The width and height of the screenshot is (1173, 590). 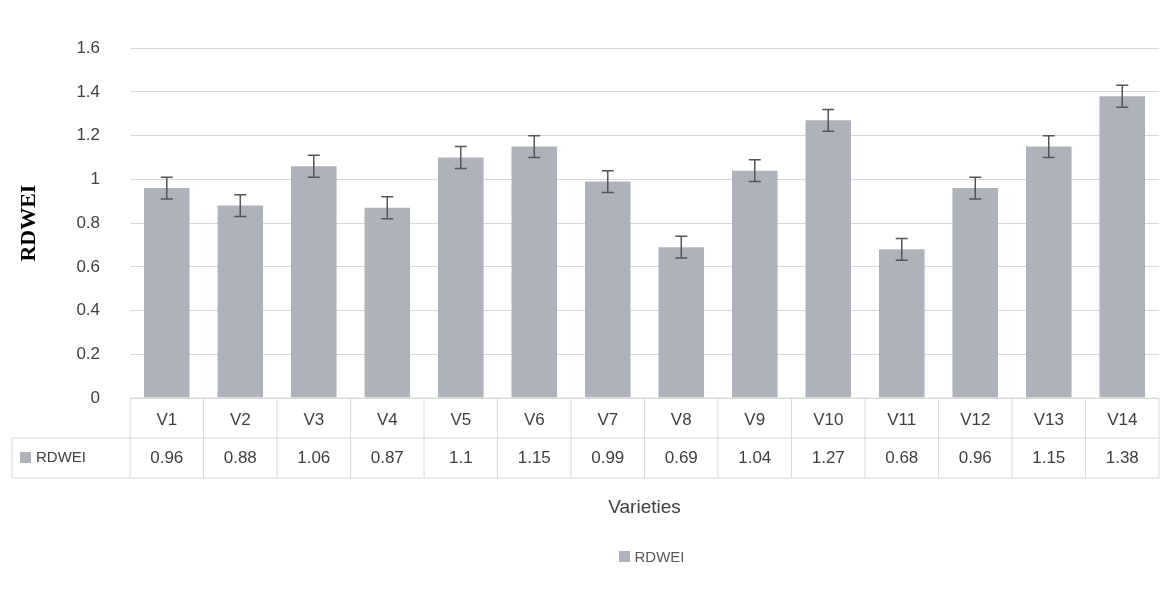 What do you see at coordinates (681, 457) in the screenshot?
I see `data-label: 0.69` at bounding box center [681, 457].